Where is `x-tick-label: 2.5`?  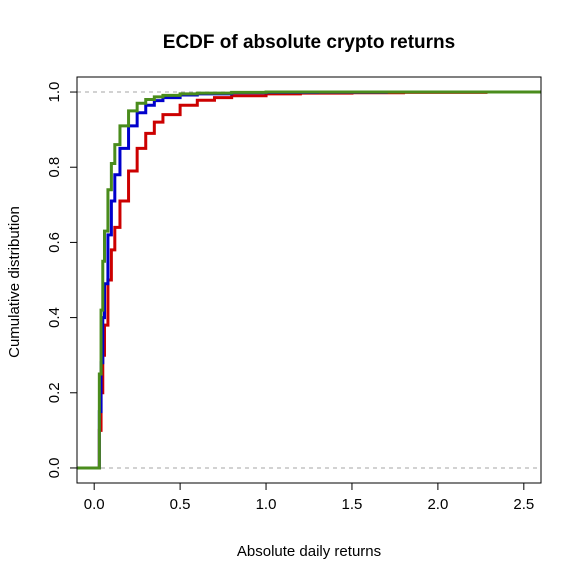 x-tick-label: 2.5 is located at coordinates (523, 504).